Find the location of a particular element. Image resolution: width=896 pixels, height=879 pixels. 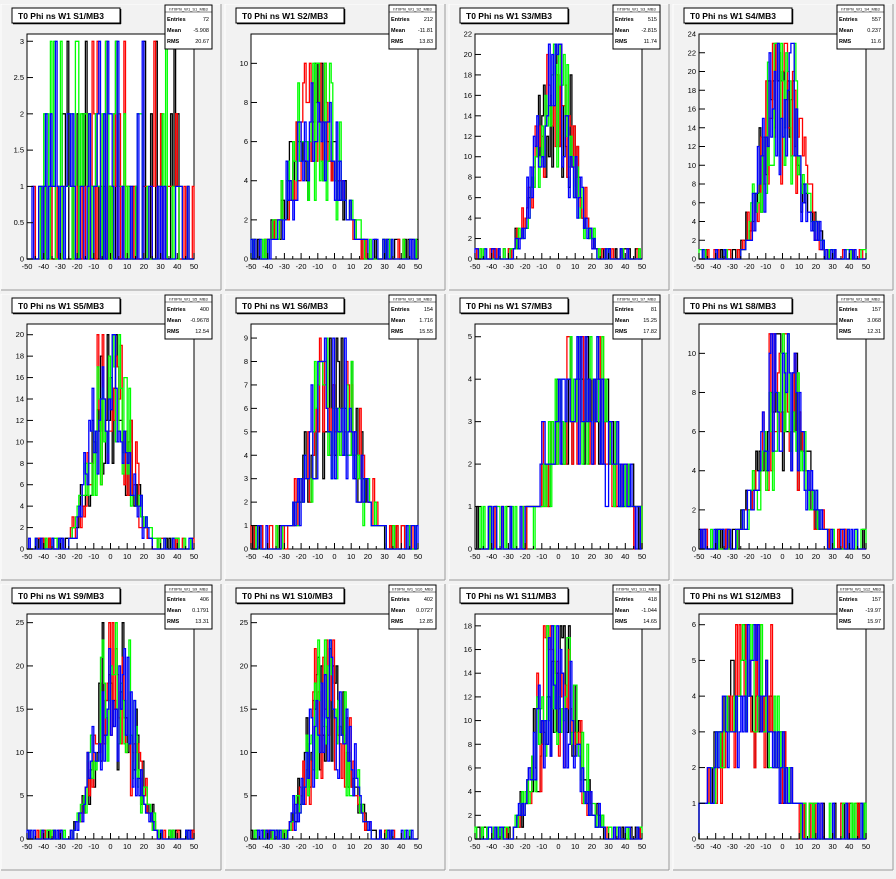

stats-hist-name: hT0Phi_W1_S6_MB3 is located at coordinates (412, 299).